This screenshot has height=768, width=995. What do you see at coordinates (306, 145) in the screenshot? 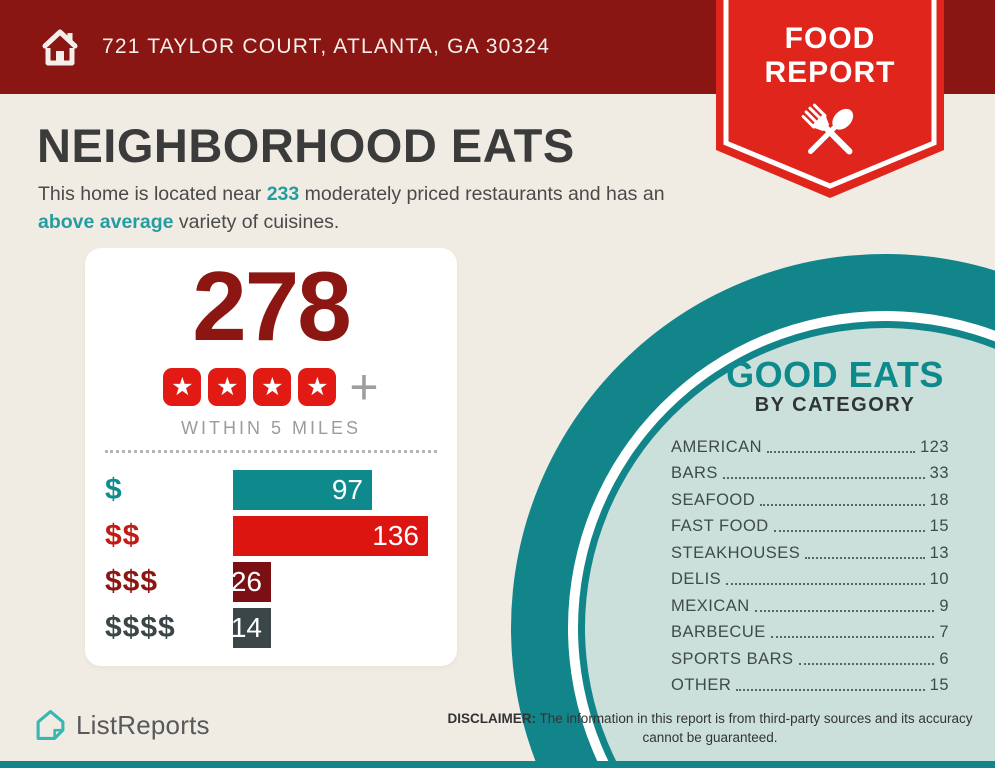
I see `page-title: NEIGHBORHOOD EATS` at bounding box center [306, 145].